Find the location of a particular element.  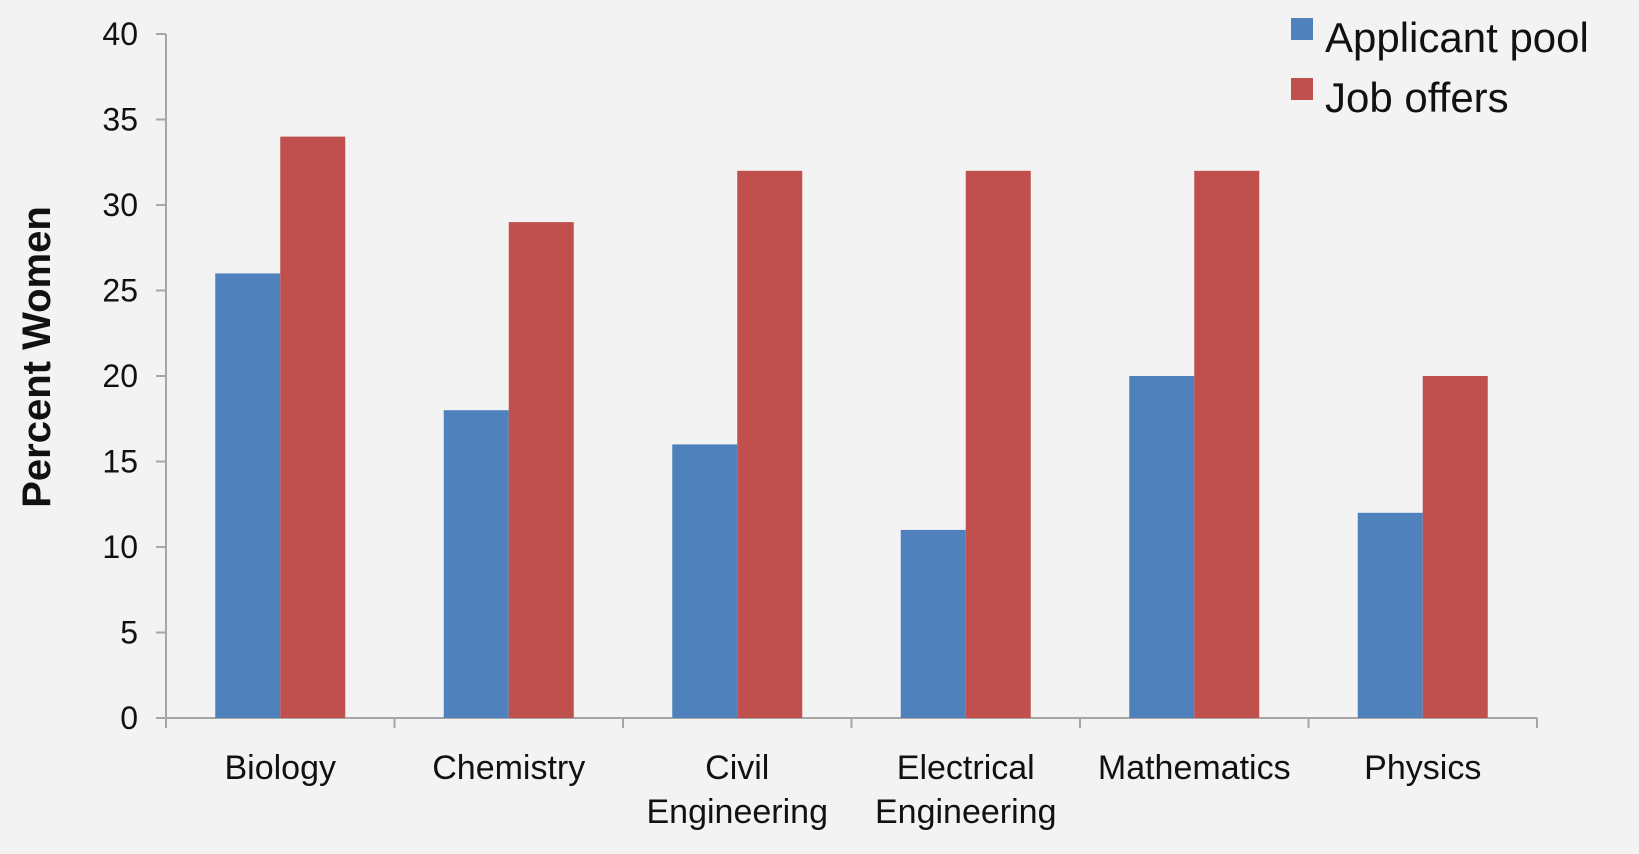

x-category-label-line: Electrical is located at coordinates (966, 768).